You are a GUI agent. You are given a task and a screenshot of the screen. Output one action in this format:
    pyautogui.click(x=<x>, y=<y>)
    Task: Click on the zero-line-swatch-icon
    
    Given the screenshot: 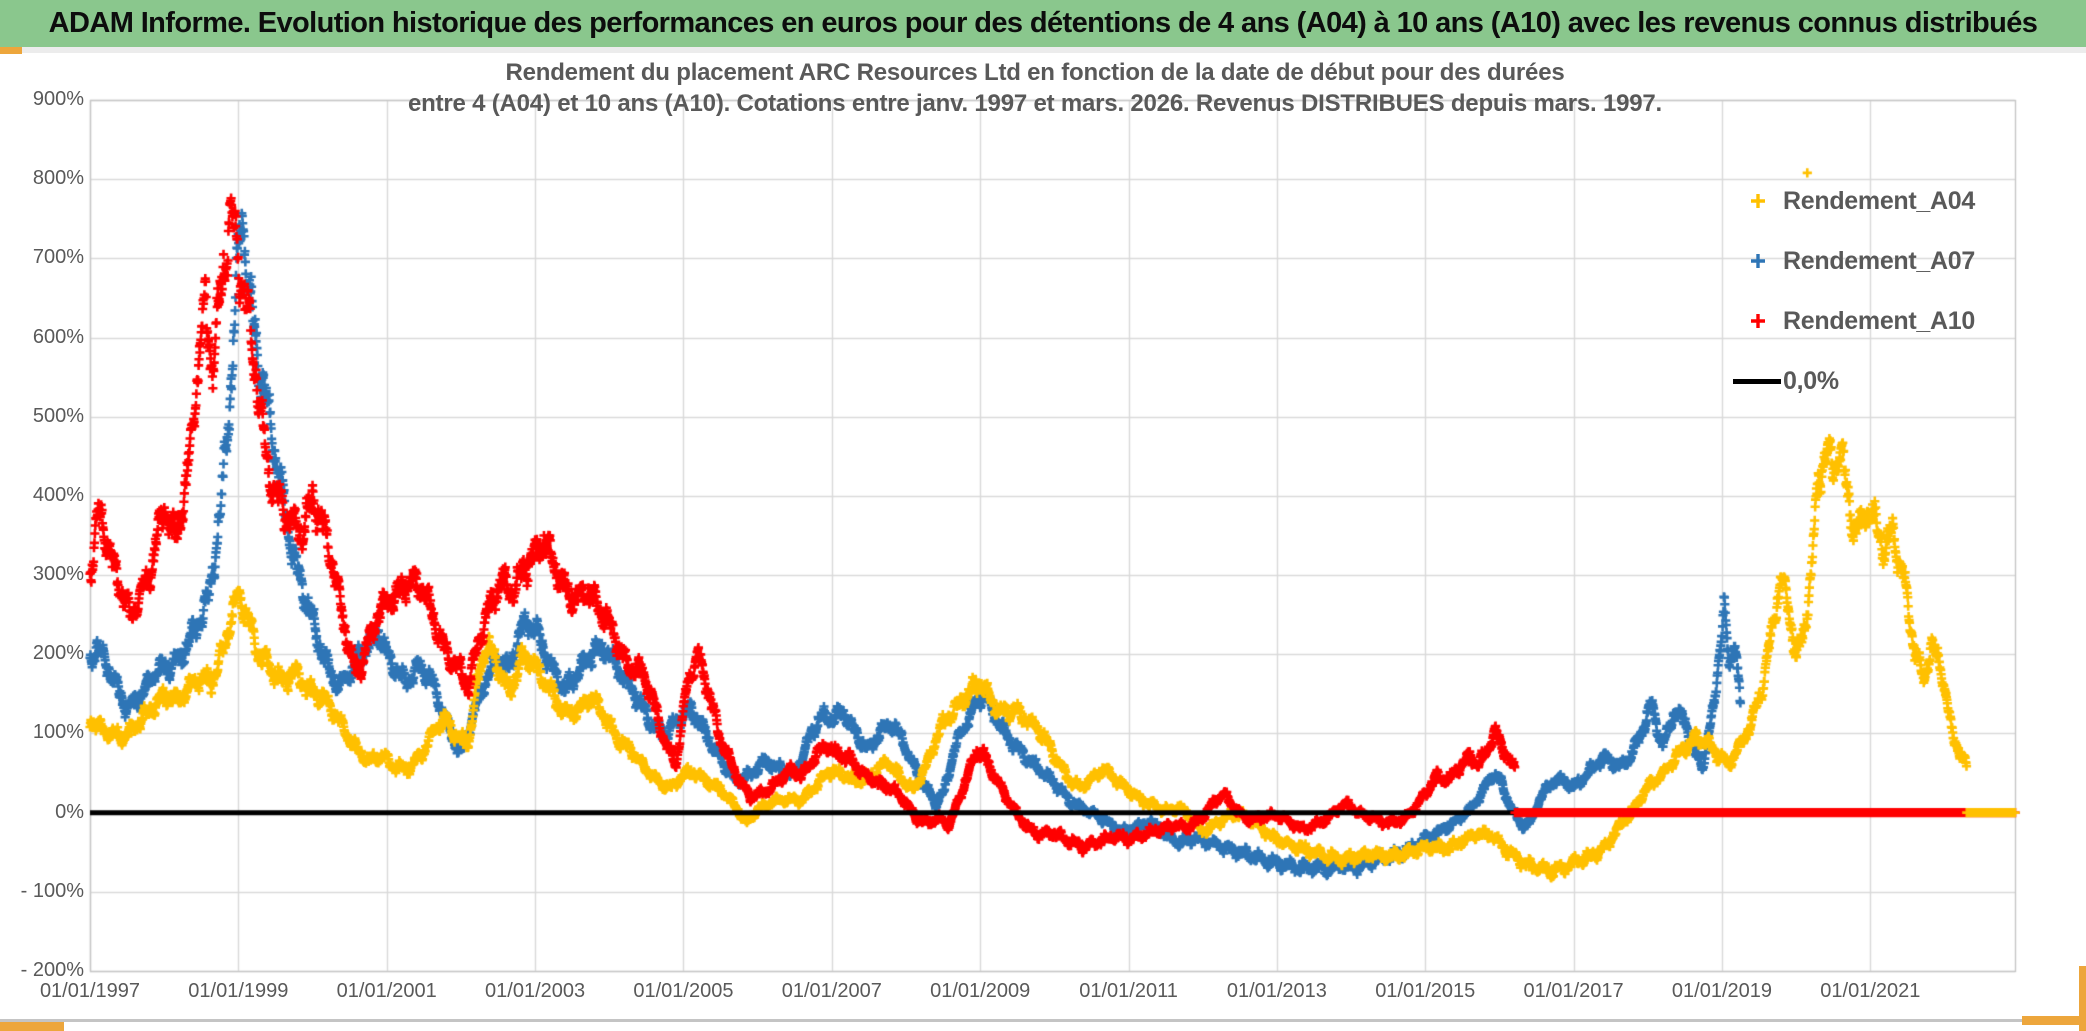 What is the action you would take?
    pyautogui.click(x=1757, y=381)
    